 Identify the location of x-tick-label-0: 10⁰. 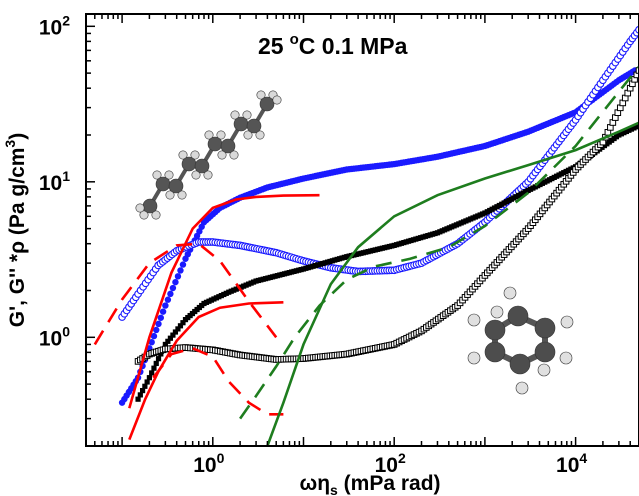
(208, 463).